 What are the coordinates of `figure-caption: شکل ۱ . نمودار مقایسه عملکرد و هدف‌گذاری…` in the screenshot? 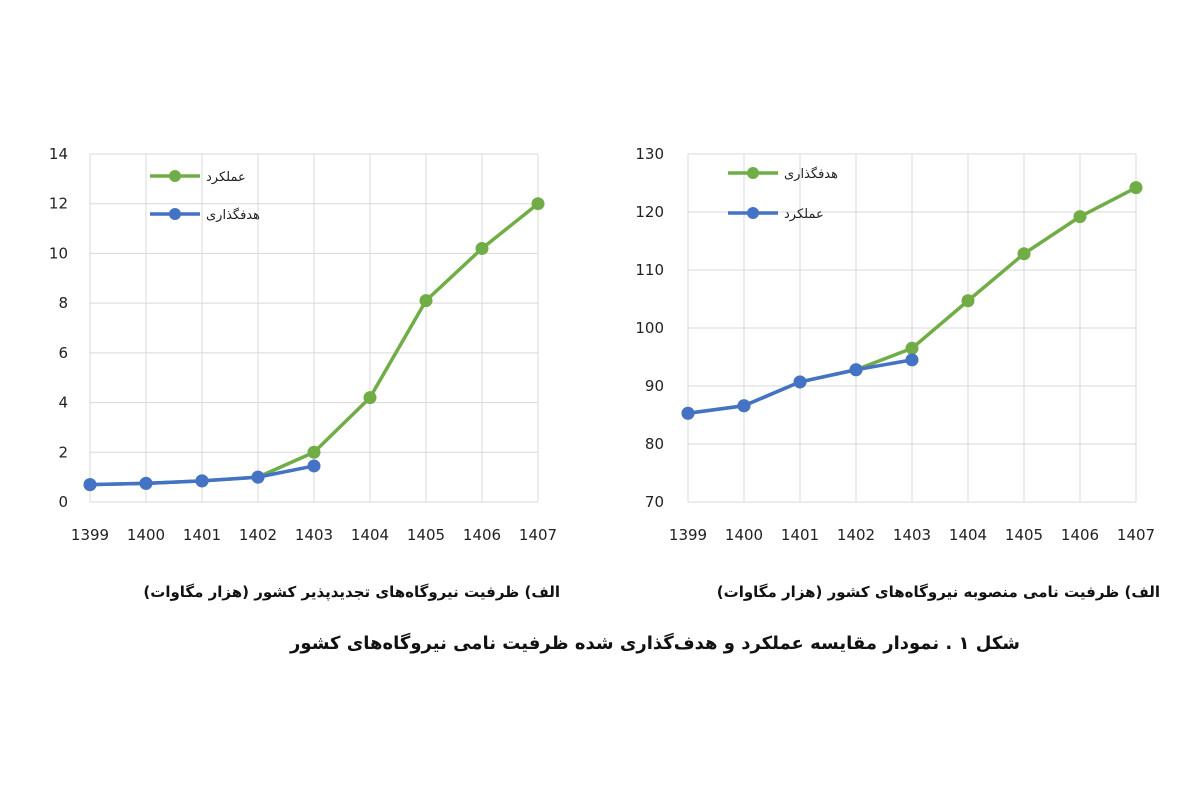 It's located at (655, 643).